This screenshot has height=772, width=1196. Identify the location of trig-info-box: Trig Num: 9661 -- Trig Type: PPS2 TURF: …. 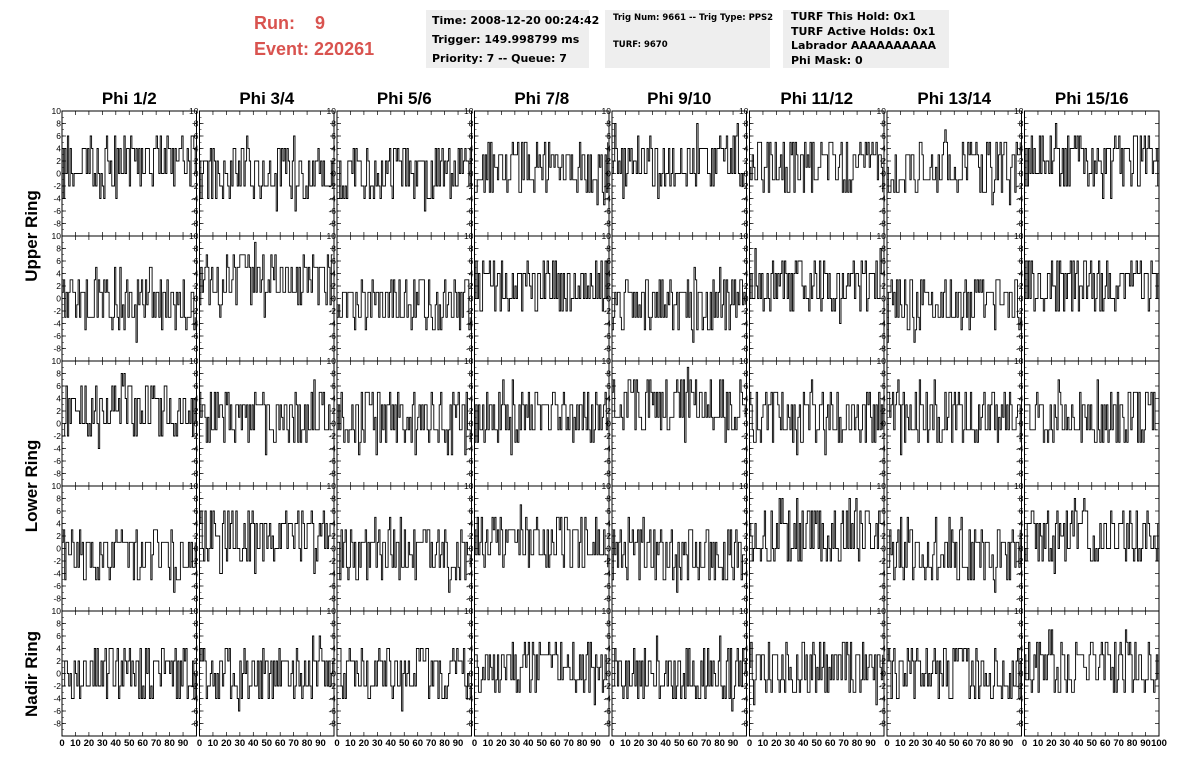
(689, 39).